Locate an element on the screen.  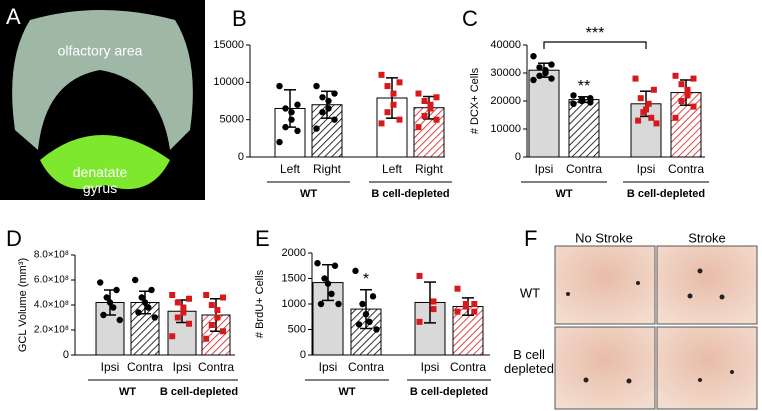
cells is located at coordinates (650, 326).